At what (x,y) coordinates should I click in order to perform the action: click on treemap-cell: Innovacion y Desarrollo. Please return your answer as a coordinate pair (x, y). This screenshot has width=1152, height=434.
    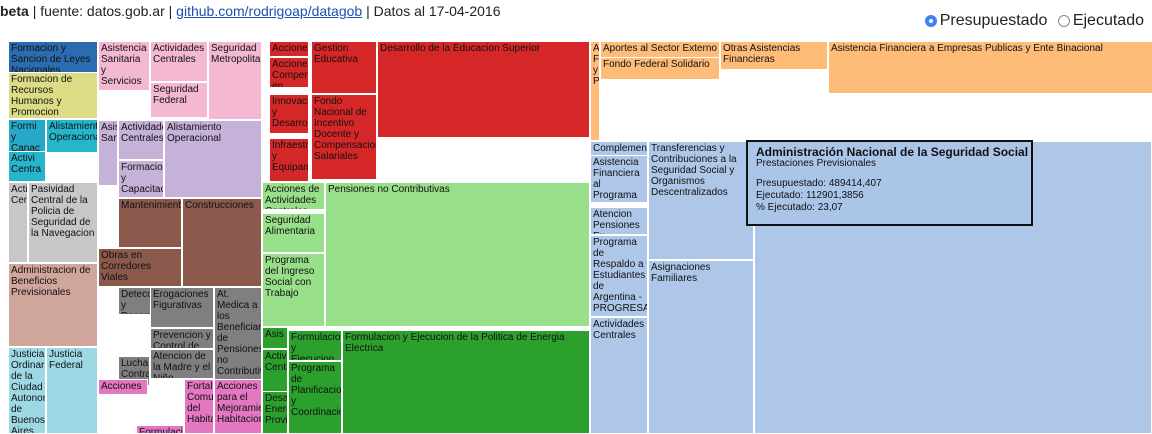
    Looking at the image, I should click on (289, 114).